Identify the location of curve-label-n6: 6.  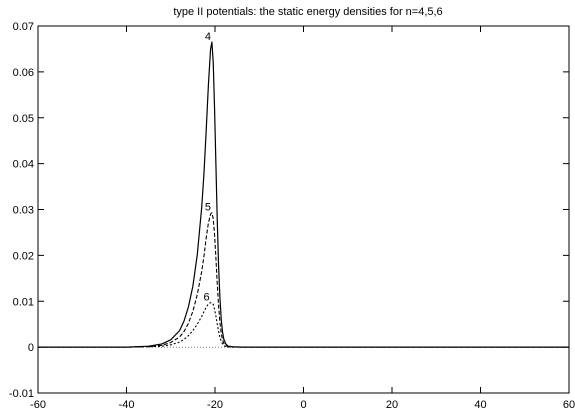
(207, 298).